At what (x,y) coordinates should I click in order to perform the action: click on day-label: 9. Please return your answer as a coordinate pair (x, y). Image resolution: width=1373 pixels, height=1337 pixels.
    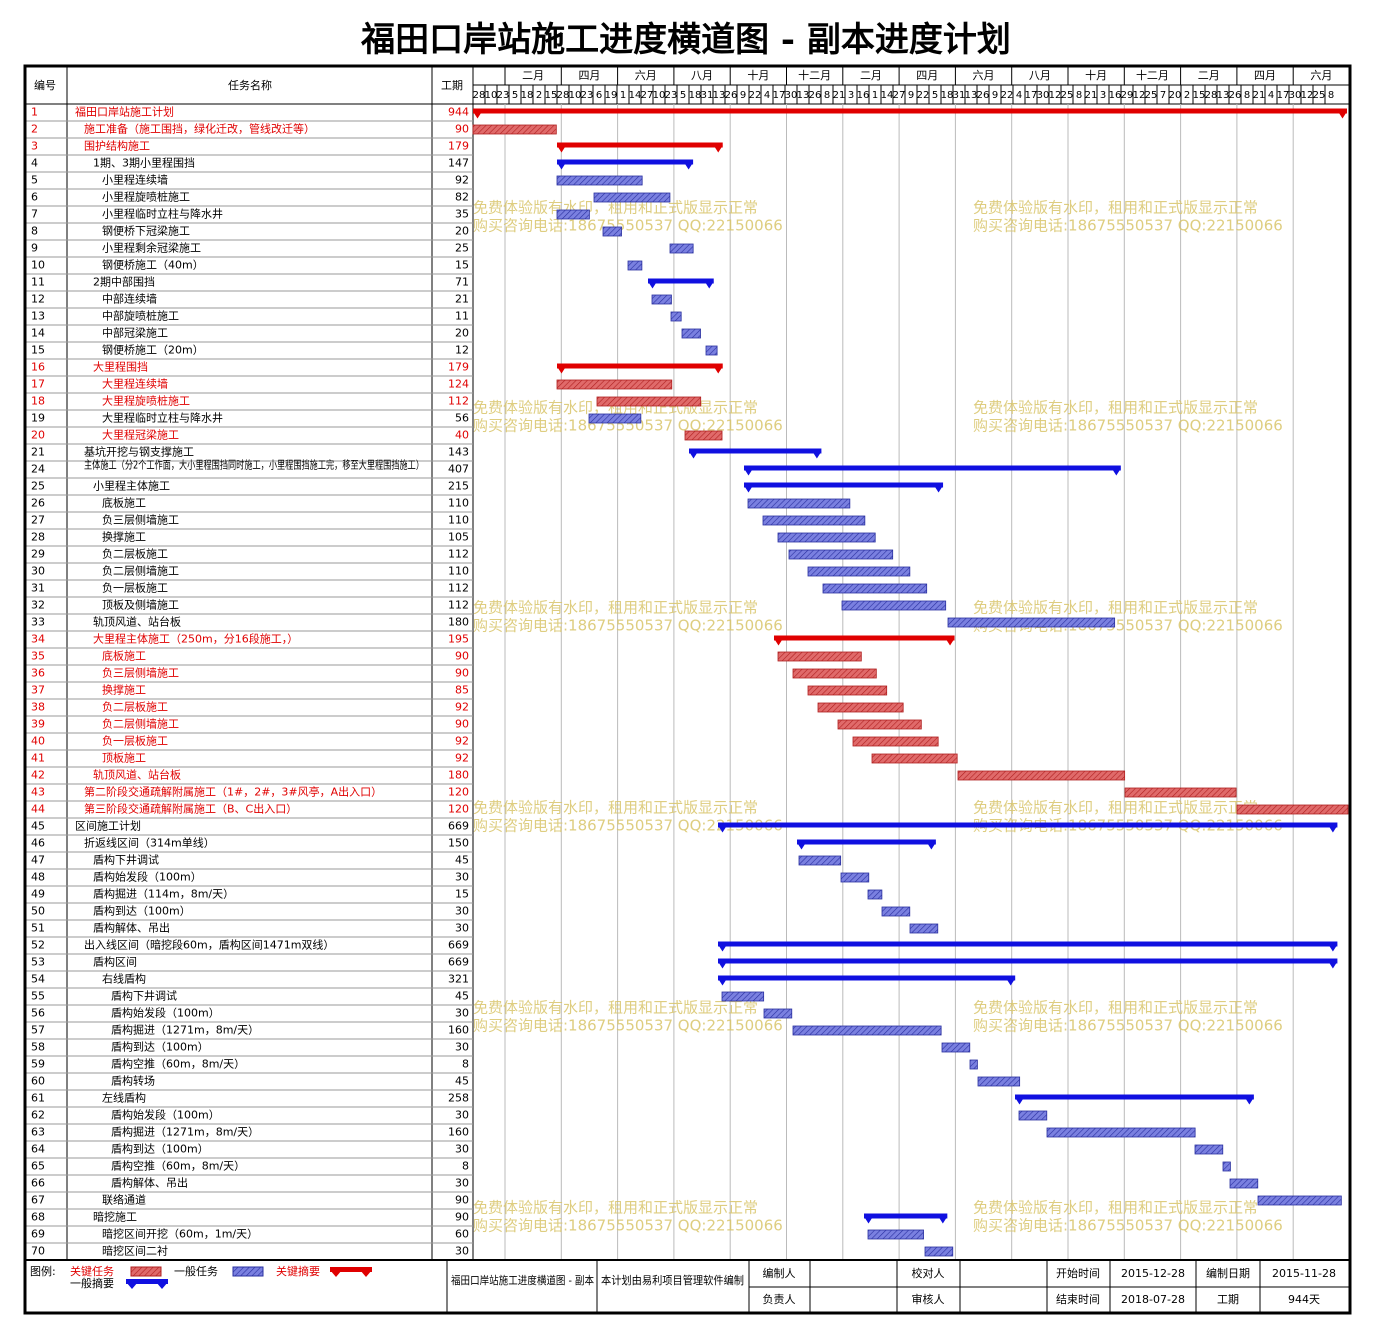
    Looking at the image, I should click on (911, 95).